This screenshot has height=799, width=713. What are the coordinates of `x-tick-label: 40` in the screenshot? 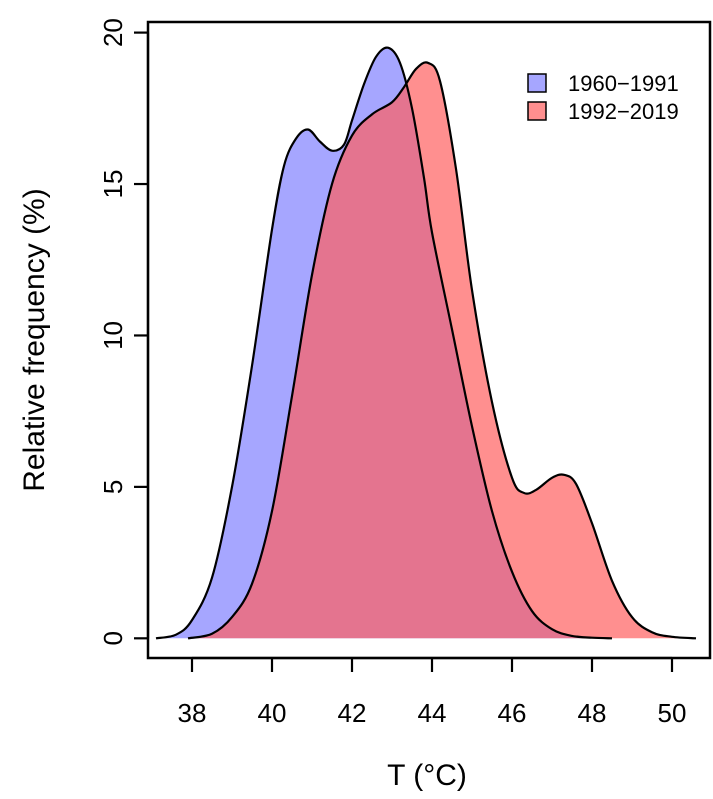 It's located at (272, 713).